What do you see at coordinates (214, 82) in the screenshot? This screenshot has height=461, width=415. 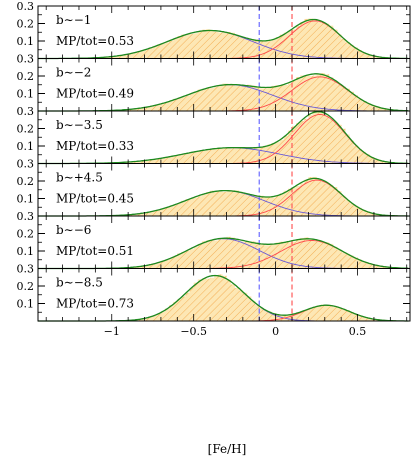 I see `panel: 0.1 0.2 0.3 b∼−2 MP/tot=0.49` at bounding box center [214, 82].